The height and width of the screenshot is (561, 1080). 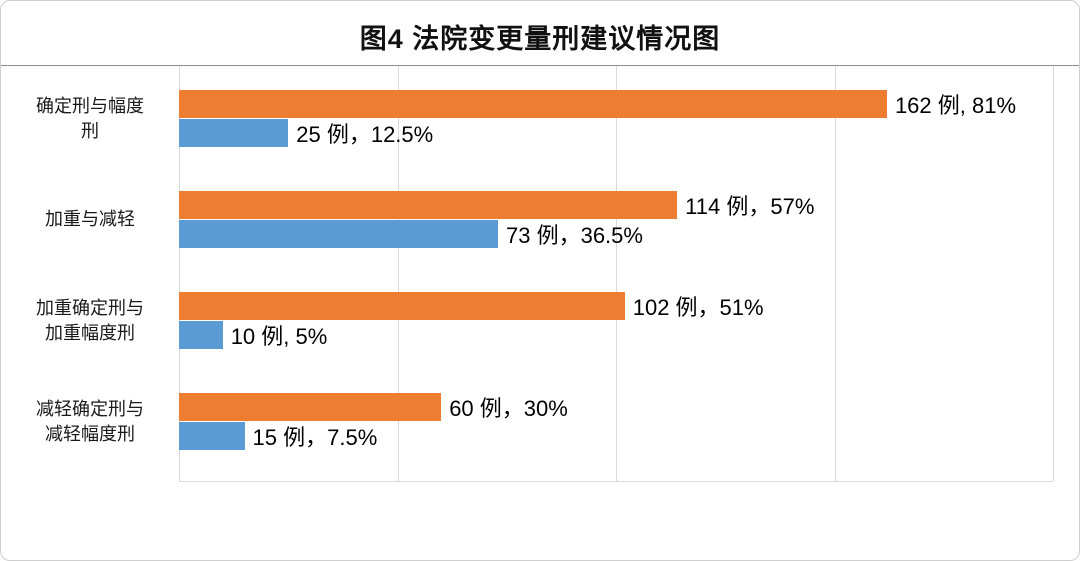 I want to click on category-label: 减轻确定刑与 减轻幅度刑, so click(x=90, y=421).